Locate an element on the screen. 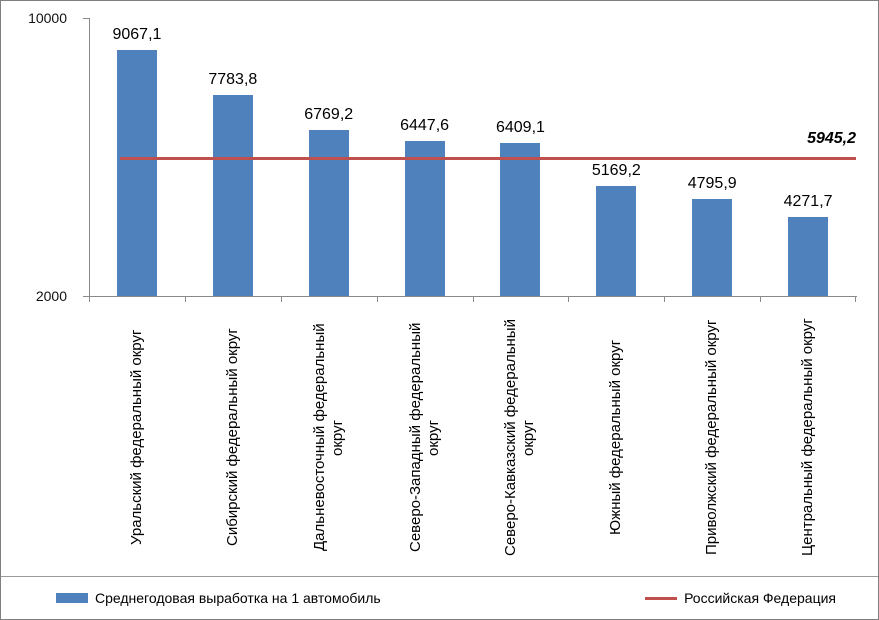  category-label-cell-7: Приволжский федеральный округ is located at coordinates (712, 437).